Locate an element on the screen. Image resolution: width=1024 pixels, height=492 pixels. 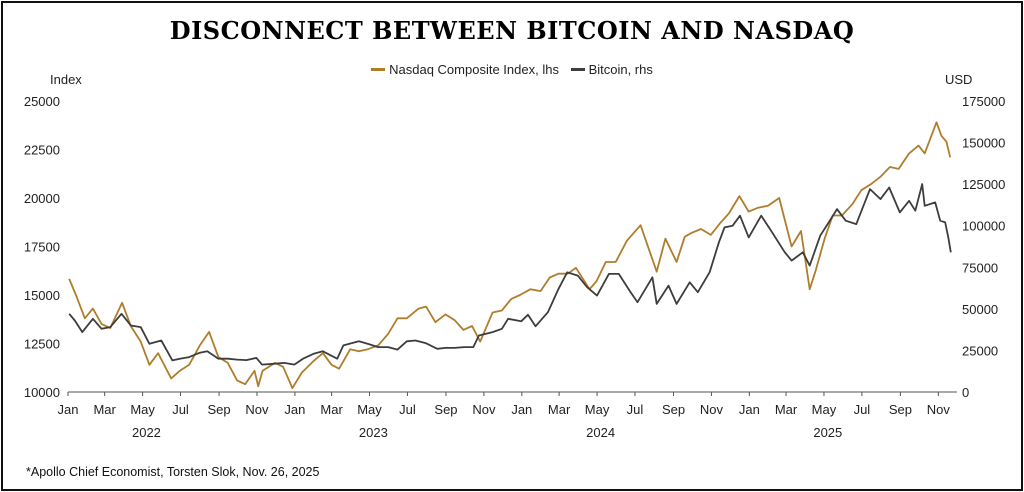
right-tick-label: 150000 is located at coordinates (983, 143).